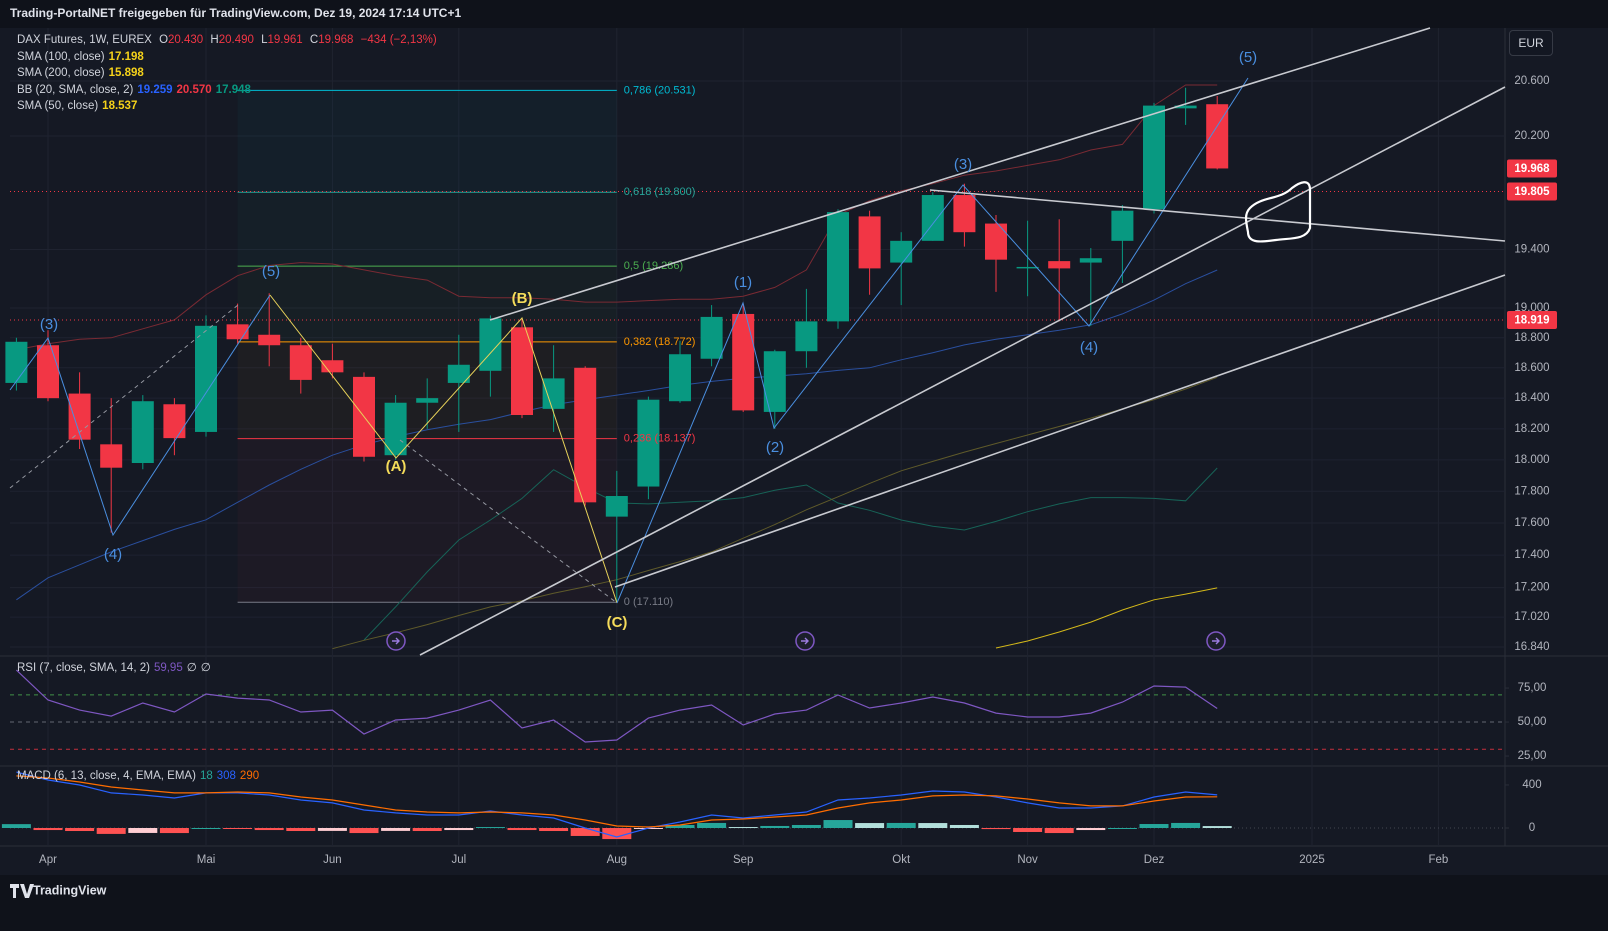 This screenshot has width=1608, height=931. I want to click on indicator-name: MACD (6, 13, close, 4, EMA, EMA), so click(106, 776).